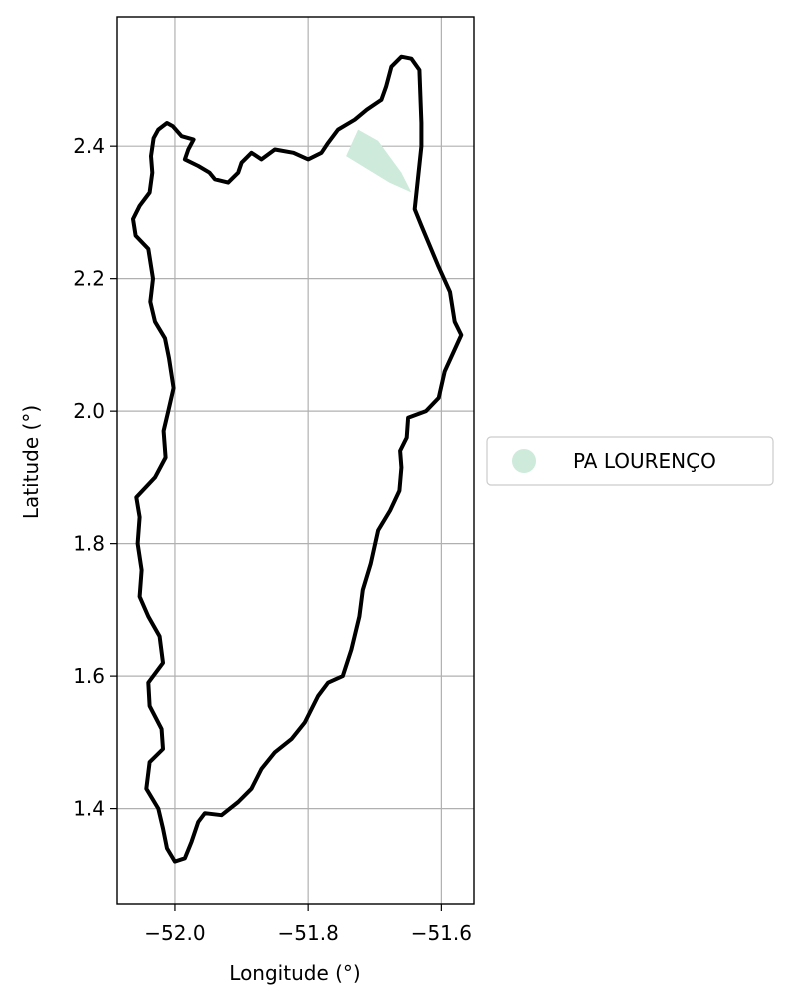 The width and height of the screenshot is (793, 1006). What do you see at coordinates (441, 933) in the screenshot?
I see `x-tick-label: −51.6` at bounding box center [441, 933].